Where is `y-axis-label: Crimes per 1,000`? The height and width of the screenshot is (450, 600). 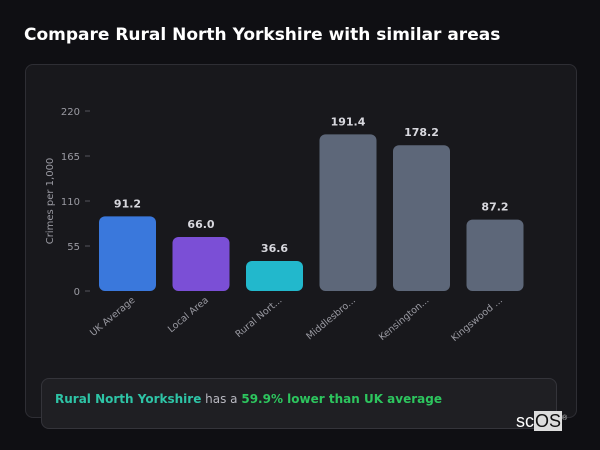 y-axis-label: Crimes per 1,000 is located at coordinates (50, 201).